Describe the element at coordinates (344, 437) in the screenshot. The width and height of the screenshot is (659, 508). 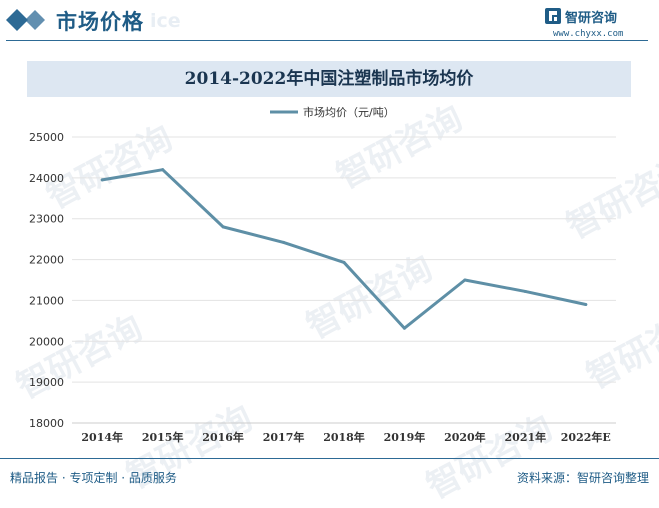
I see `x-tick-label: 2018年` at that location.